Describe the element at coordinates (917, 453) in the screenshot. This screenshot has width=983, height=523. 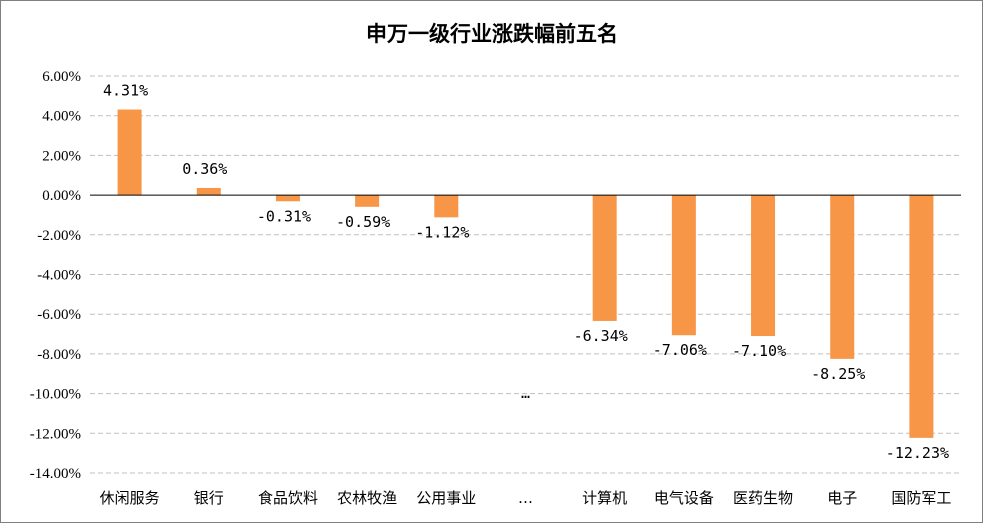
I see `data-label: -12.23%` at that location.